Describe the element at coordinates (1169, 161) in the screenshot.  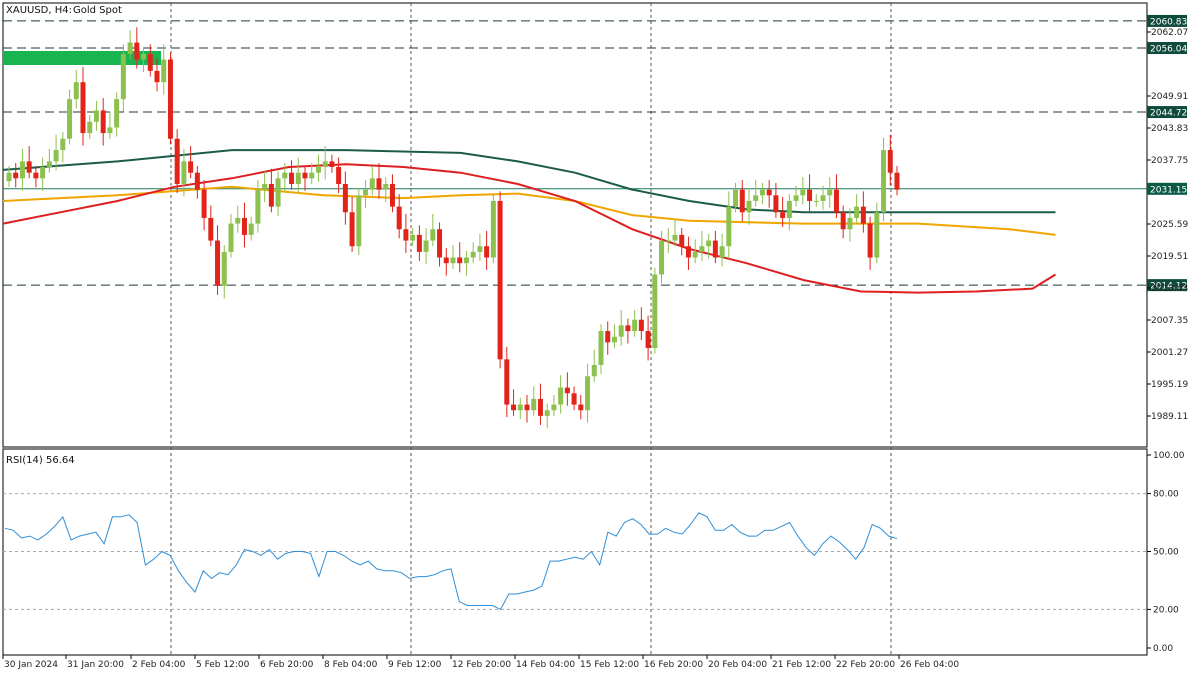
I see `price-tick-label: 2037.75` at that location.